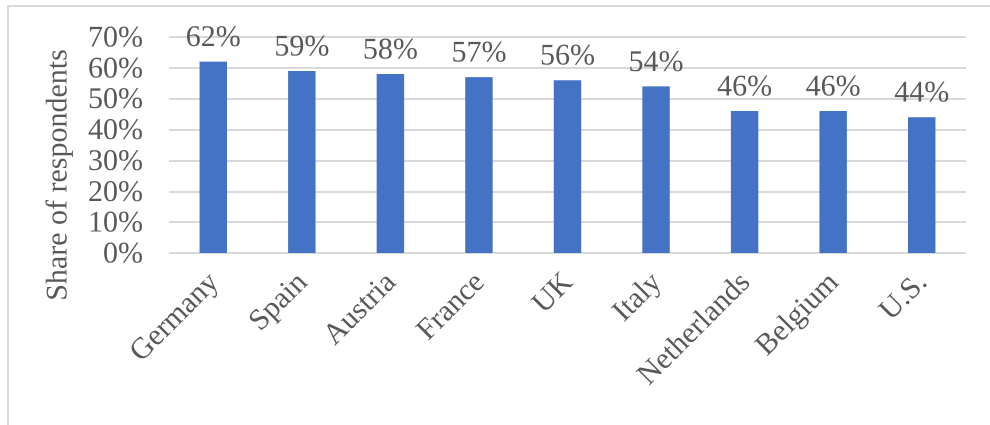 Image resolution: width=990 pixels, height=425 pixels. What do you see at coordinates (115, 191) in the screenshot?
I see `y-tick-label: 20%` at bounding box center [115, 191].